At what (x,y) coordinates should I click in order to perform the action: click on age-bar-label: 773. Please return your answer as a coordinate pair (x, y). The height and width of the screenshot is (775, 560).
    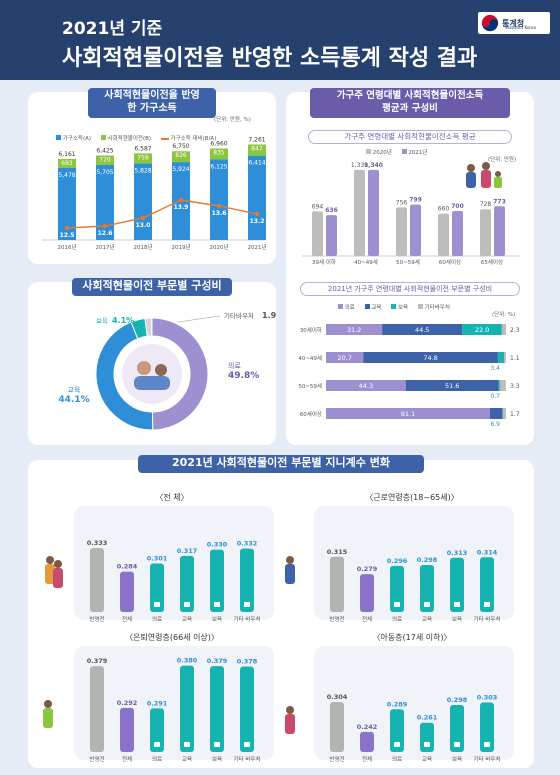
    Looking at the image, I should click on (499, 201).